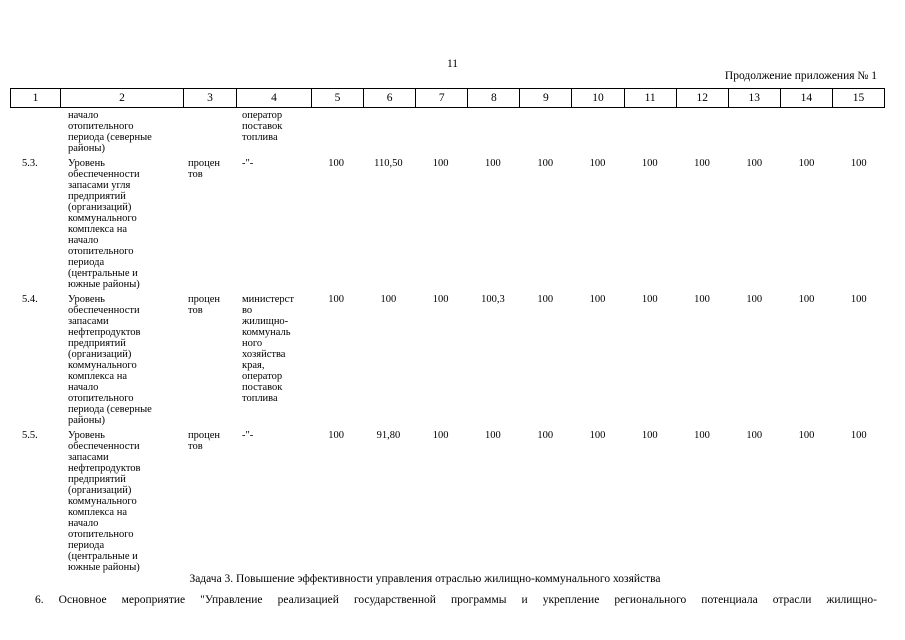 The height and width of the screenshot is (640, 905). I want to click on row-number-cell: 5.4., so click(30, 299).